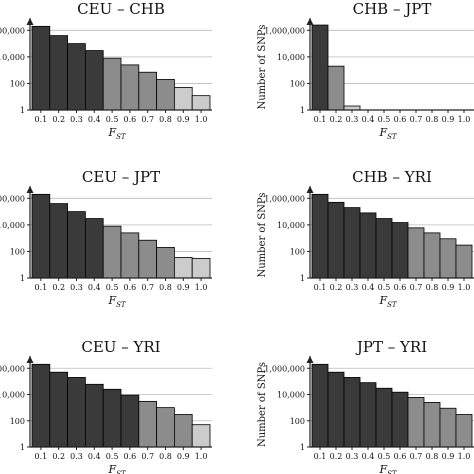 This screenshot has width=474, height=474. Describe the element at coordinates (120, 347) in the screenshot. I see `chart-title: CEU – YRI` at that location.